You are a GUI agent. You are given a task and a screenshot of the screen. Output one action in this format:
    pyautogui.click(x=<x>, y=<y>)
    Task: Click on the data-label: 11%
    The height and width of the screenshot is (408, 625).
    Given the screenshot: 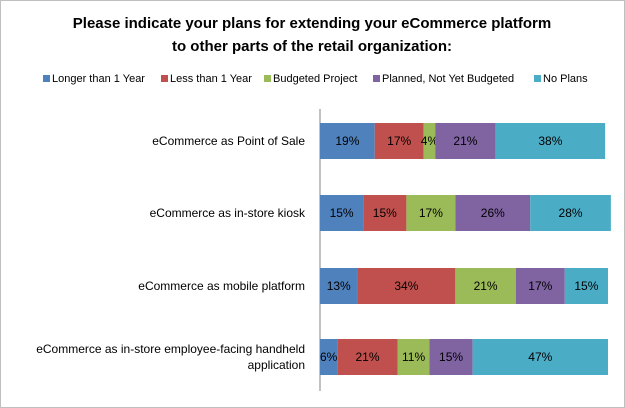 What is the action you would take?
    pyautogui.click(x=413, y=357)
    